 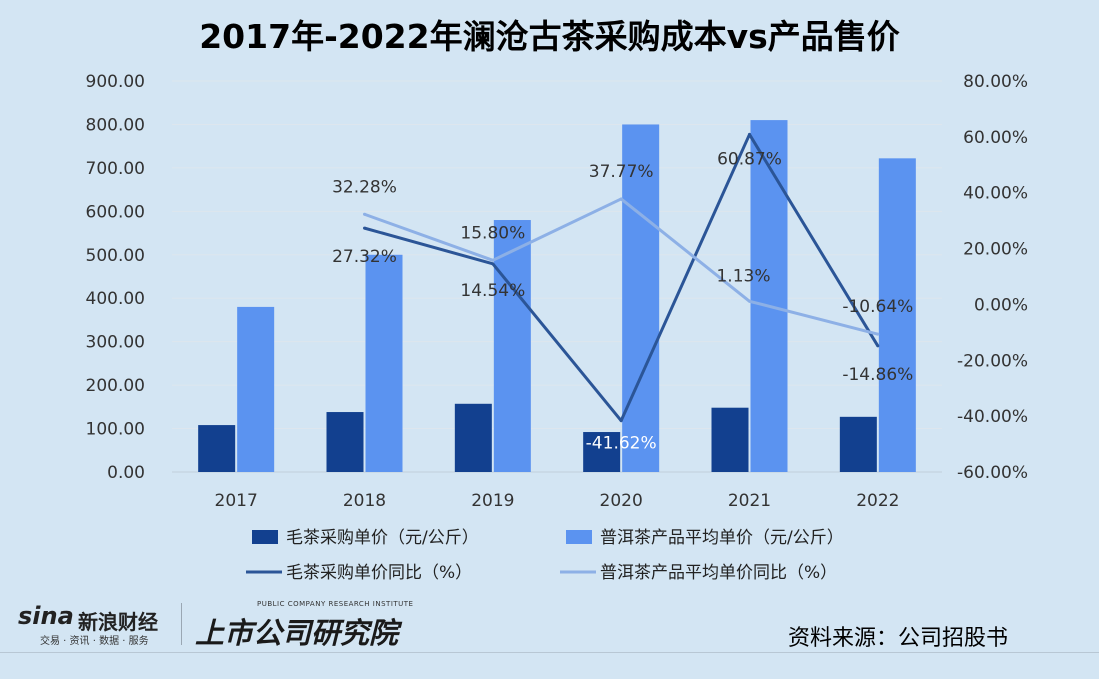 What do you see at coordinates (992, 361) in the screenshot?
I see `right-tick-label: -20.00%` at bounding box center [992, 361].